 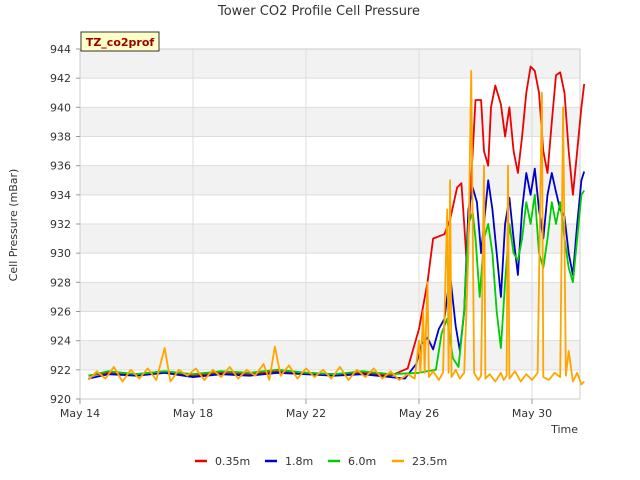 I want to click on y-tick-label: 920, so click(x=60, y=399).